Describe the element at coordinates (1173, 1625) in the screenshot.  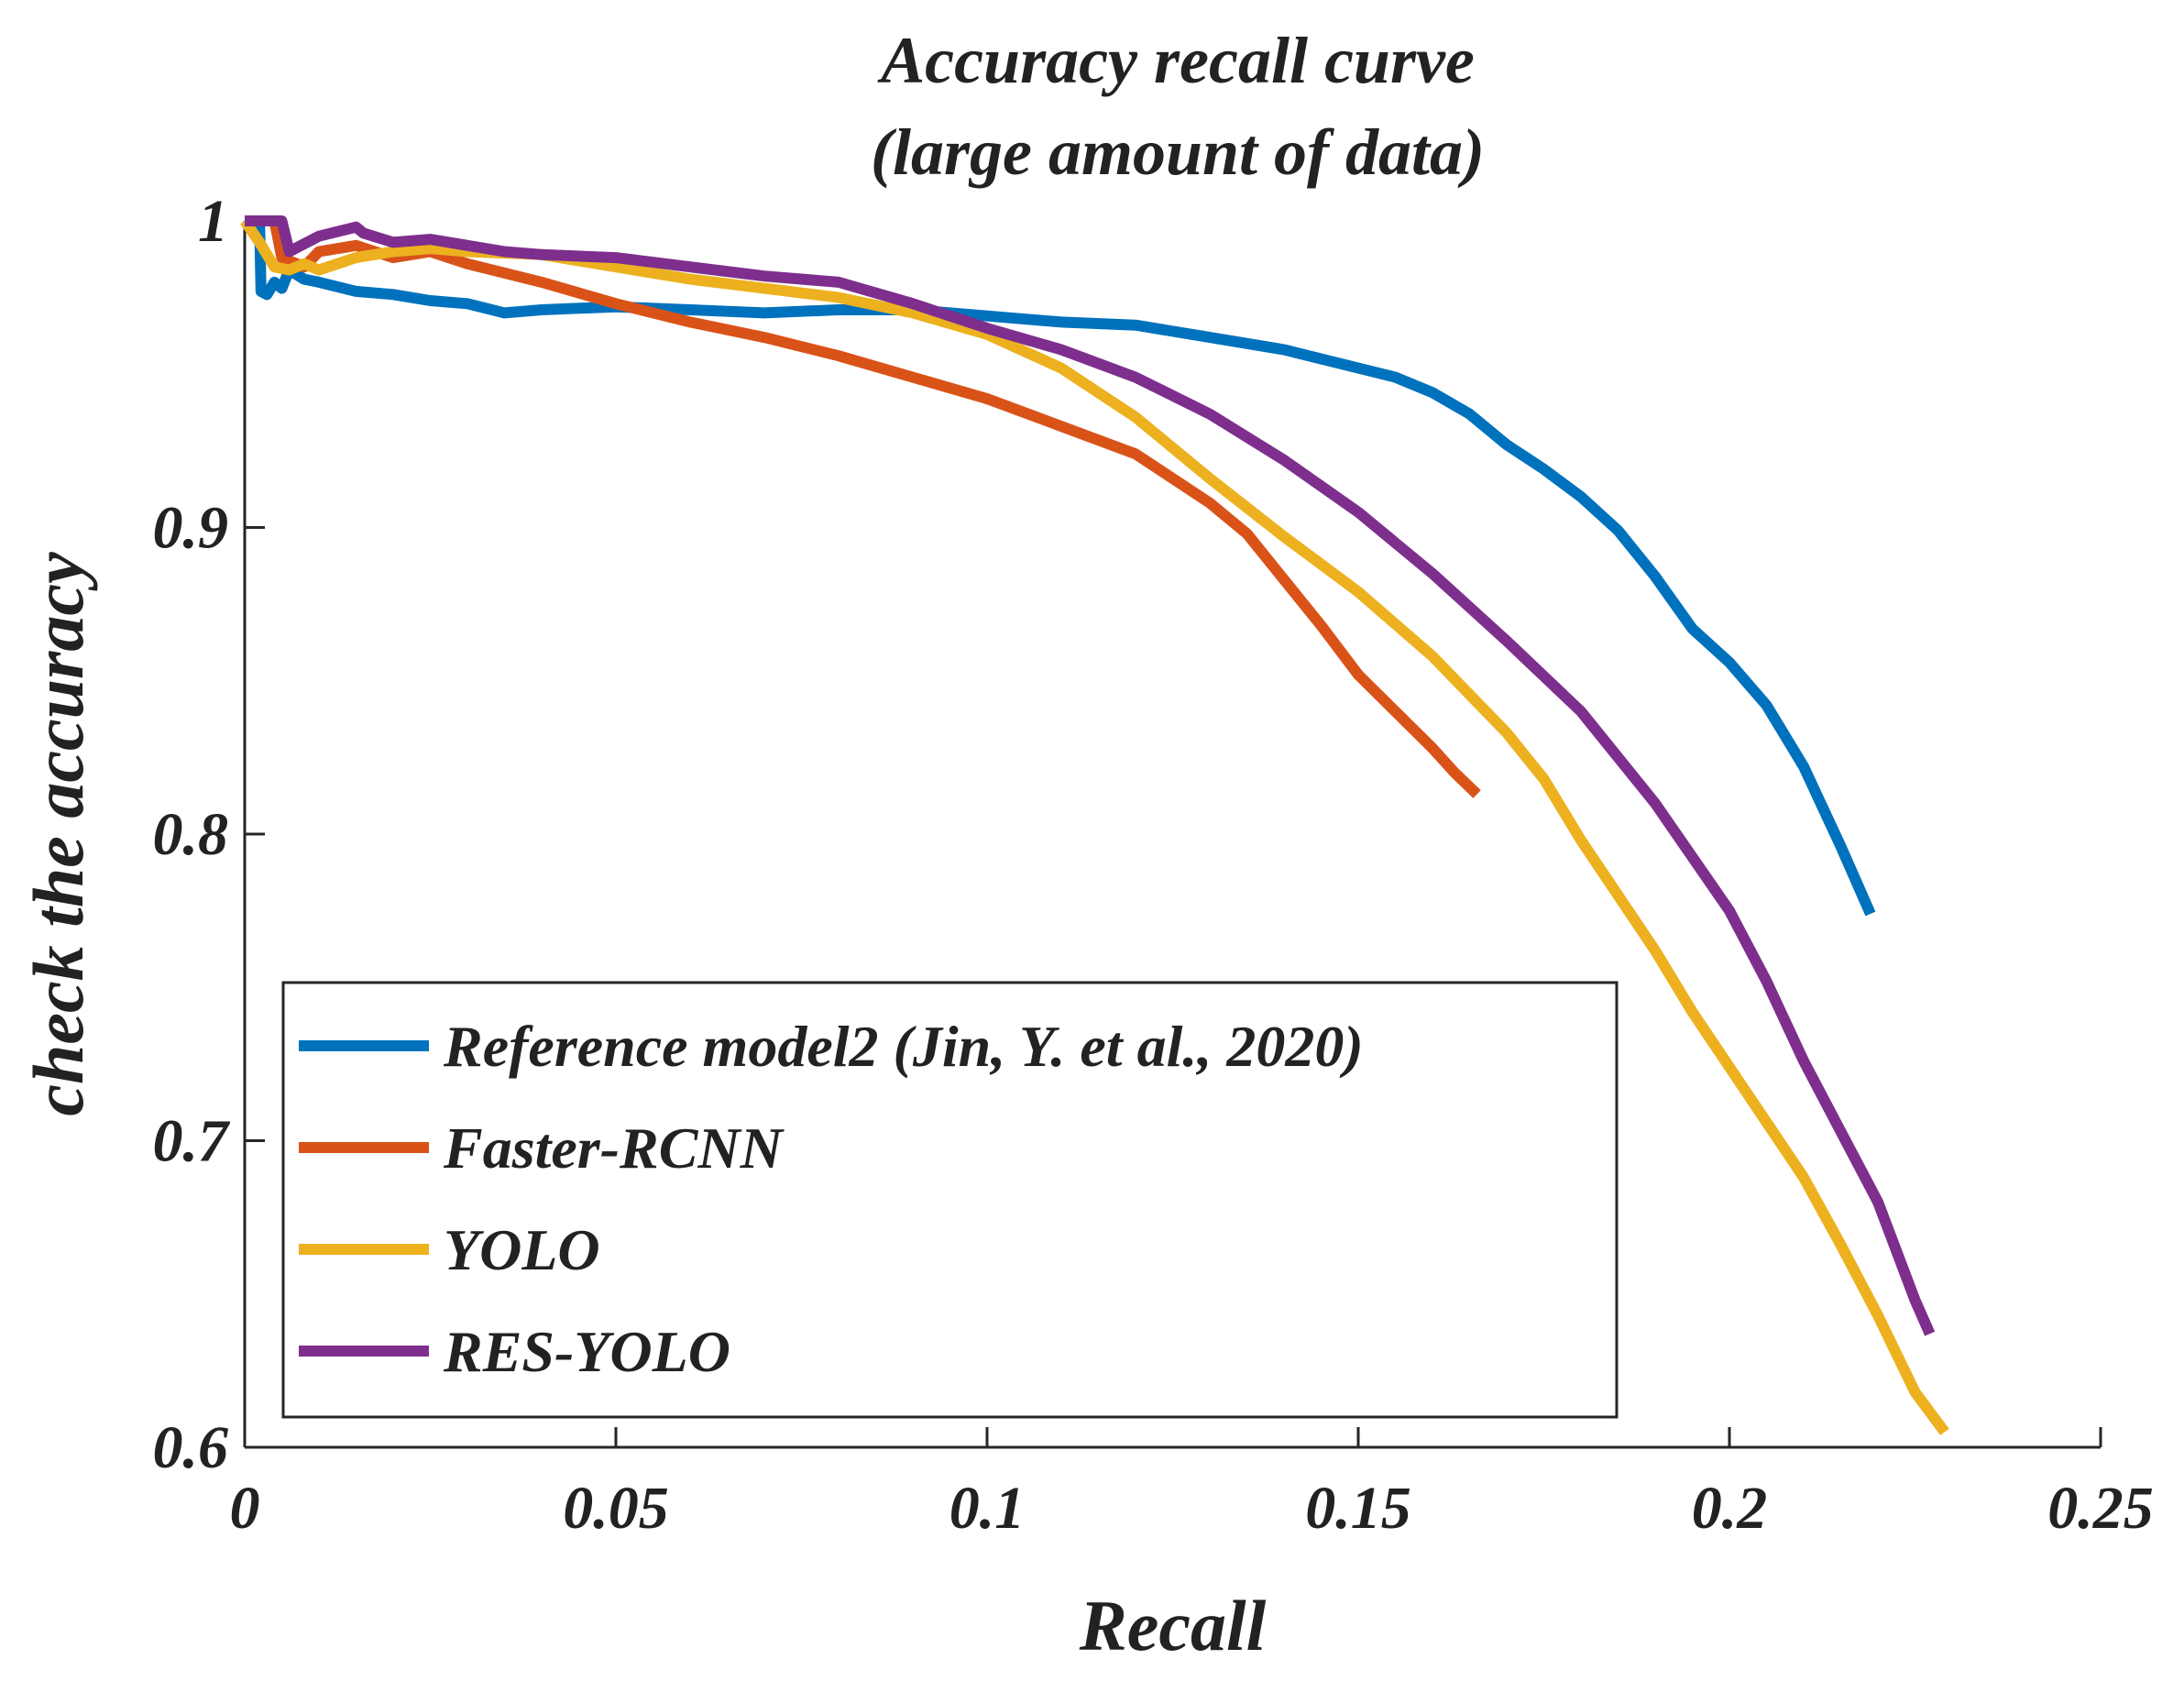
I see `x-axis-label: Recall` at that location.